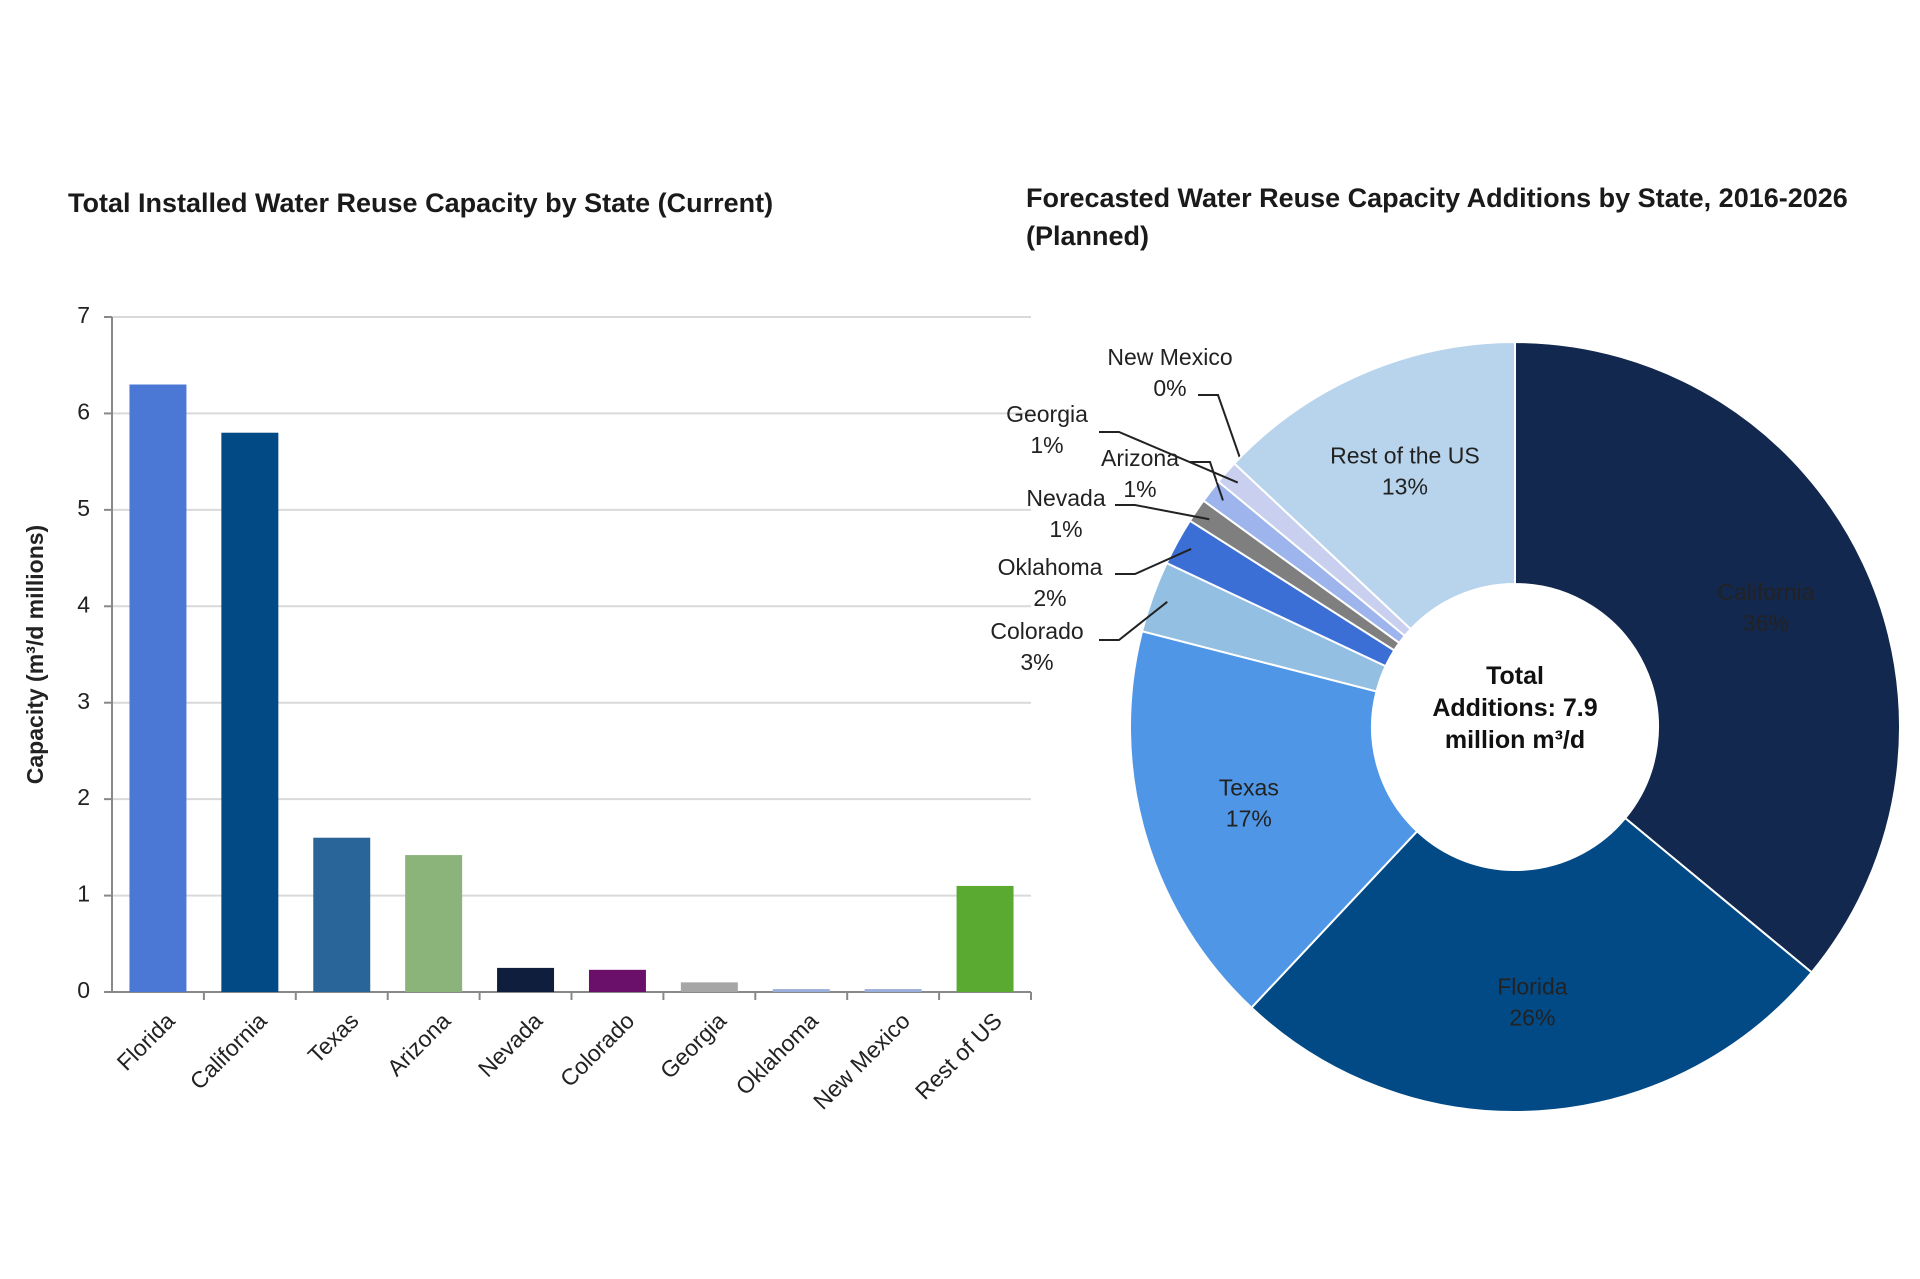  What do you see at coordinates (1036, 662) in the screenshot?
I see `slice-value: 3%` at bounding box center [1036, 662].